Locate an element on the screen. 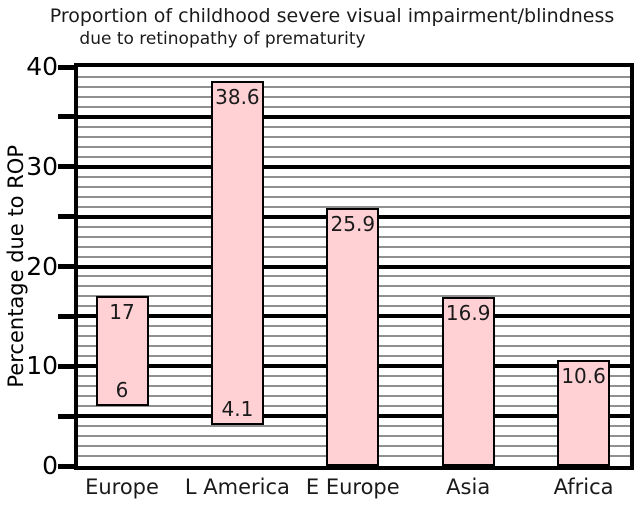  x-tick-label: E Europe is located at coordinates (352, 487).